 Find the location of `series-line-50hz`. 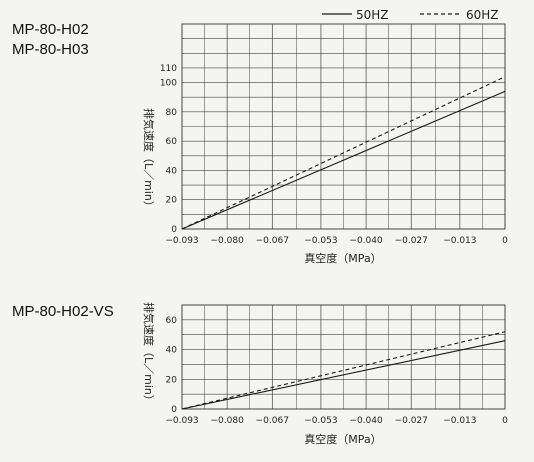

series-line-50hz is located at coordinates (343, 375).